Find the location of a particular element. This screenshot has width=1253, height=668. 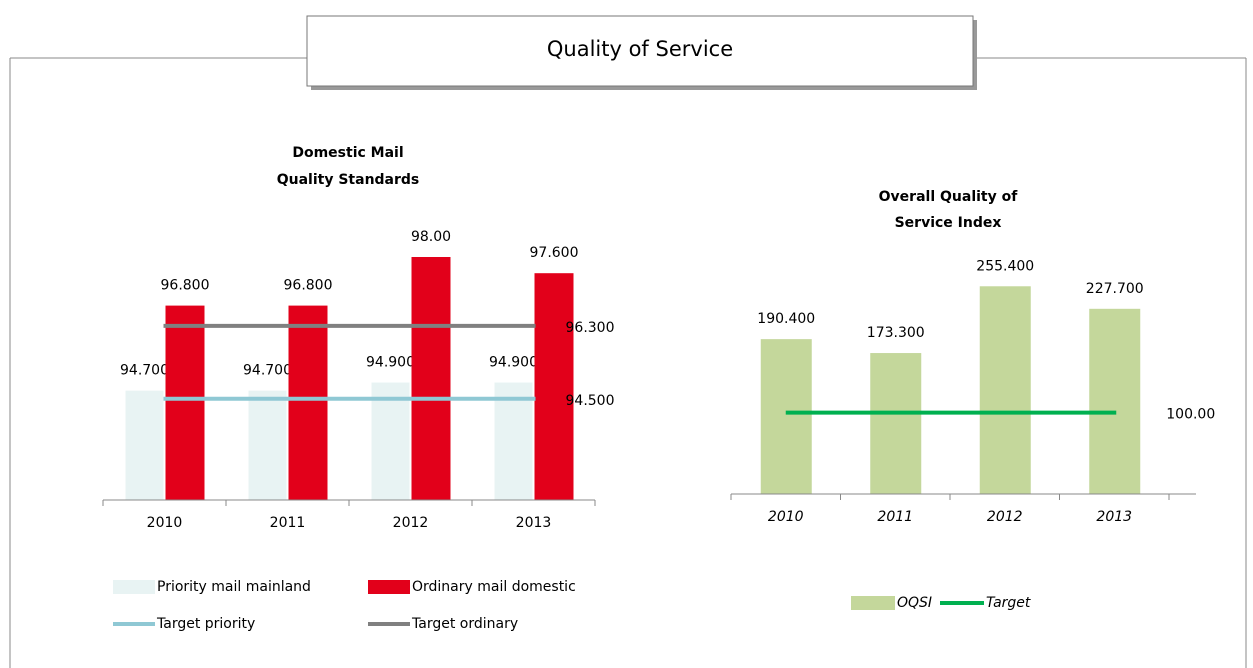

data-label: 97.600 is located at coordinates (554, 253).